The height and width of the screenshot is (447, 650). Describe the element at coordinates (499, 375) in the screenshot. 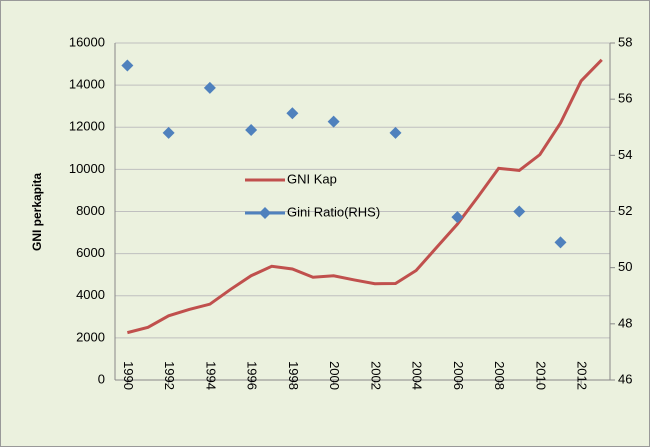

I see `x-tick-label: 2008` at that location.